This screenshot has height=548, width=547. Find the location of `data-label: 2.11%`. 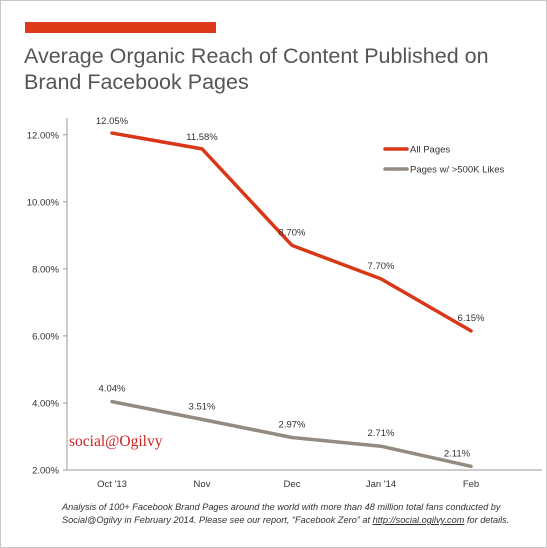

data-label: 2.11% is located at coordinates (457, 453).